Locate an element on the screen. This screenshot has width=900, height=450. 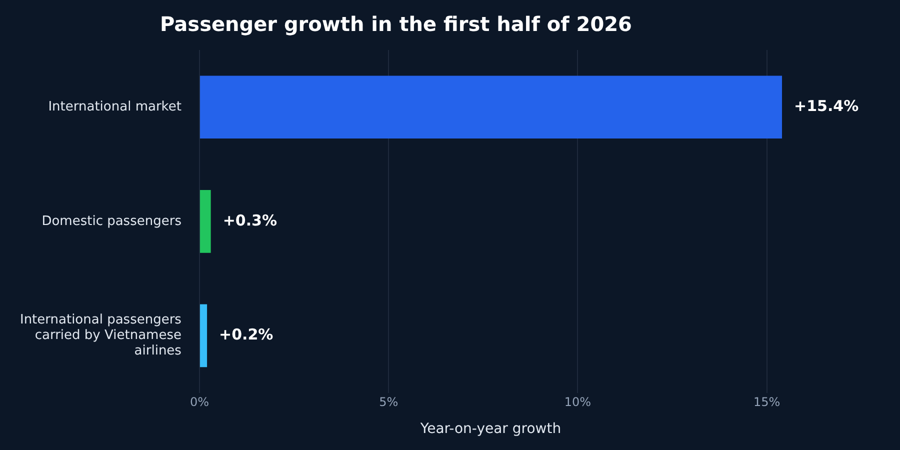
x-tick-label: 10% is located at coordinates (578, 402).